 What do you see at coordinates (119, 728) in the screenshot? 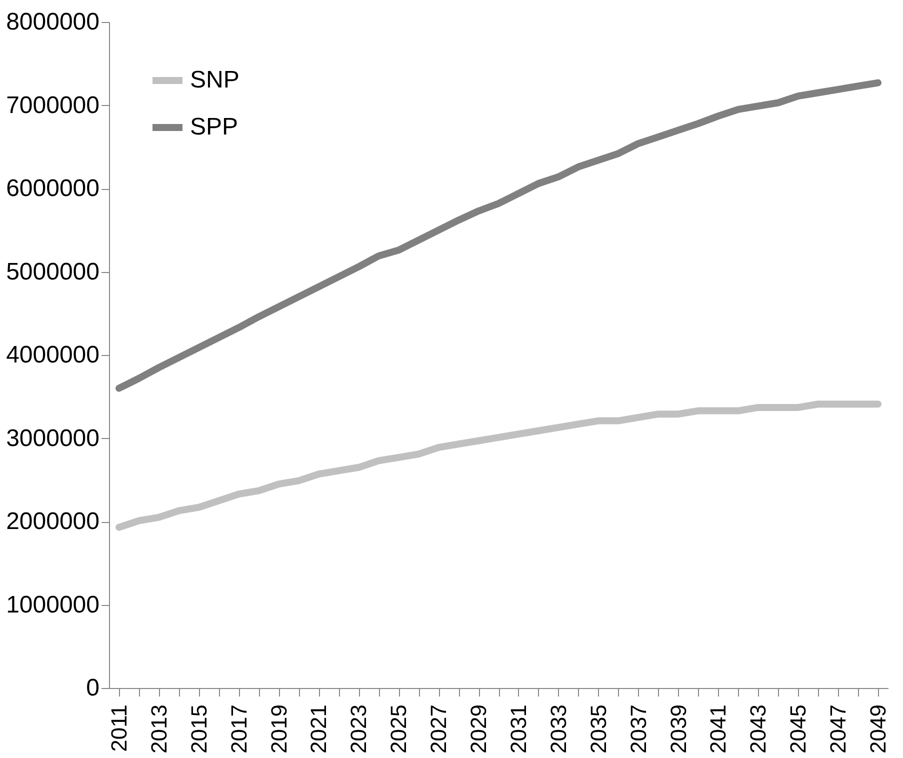
I see `x-tick-label: 2011` at bounding box center [119, 728].